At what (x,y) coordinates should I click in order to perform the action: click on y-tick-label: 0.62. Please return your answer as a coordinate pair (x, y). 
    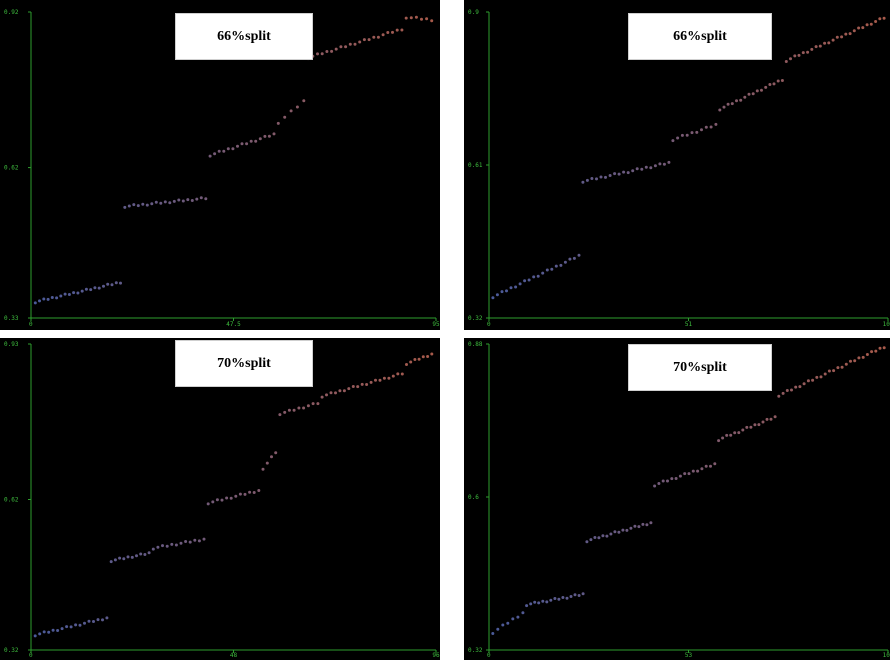
    Looking at the image, I should click on (11, 168).